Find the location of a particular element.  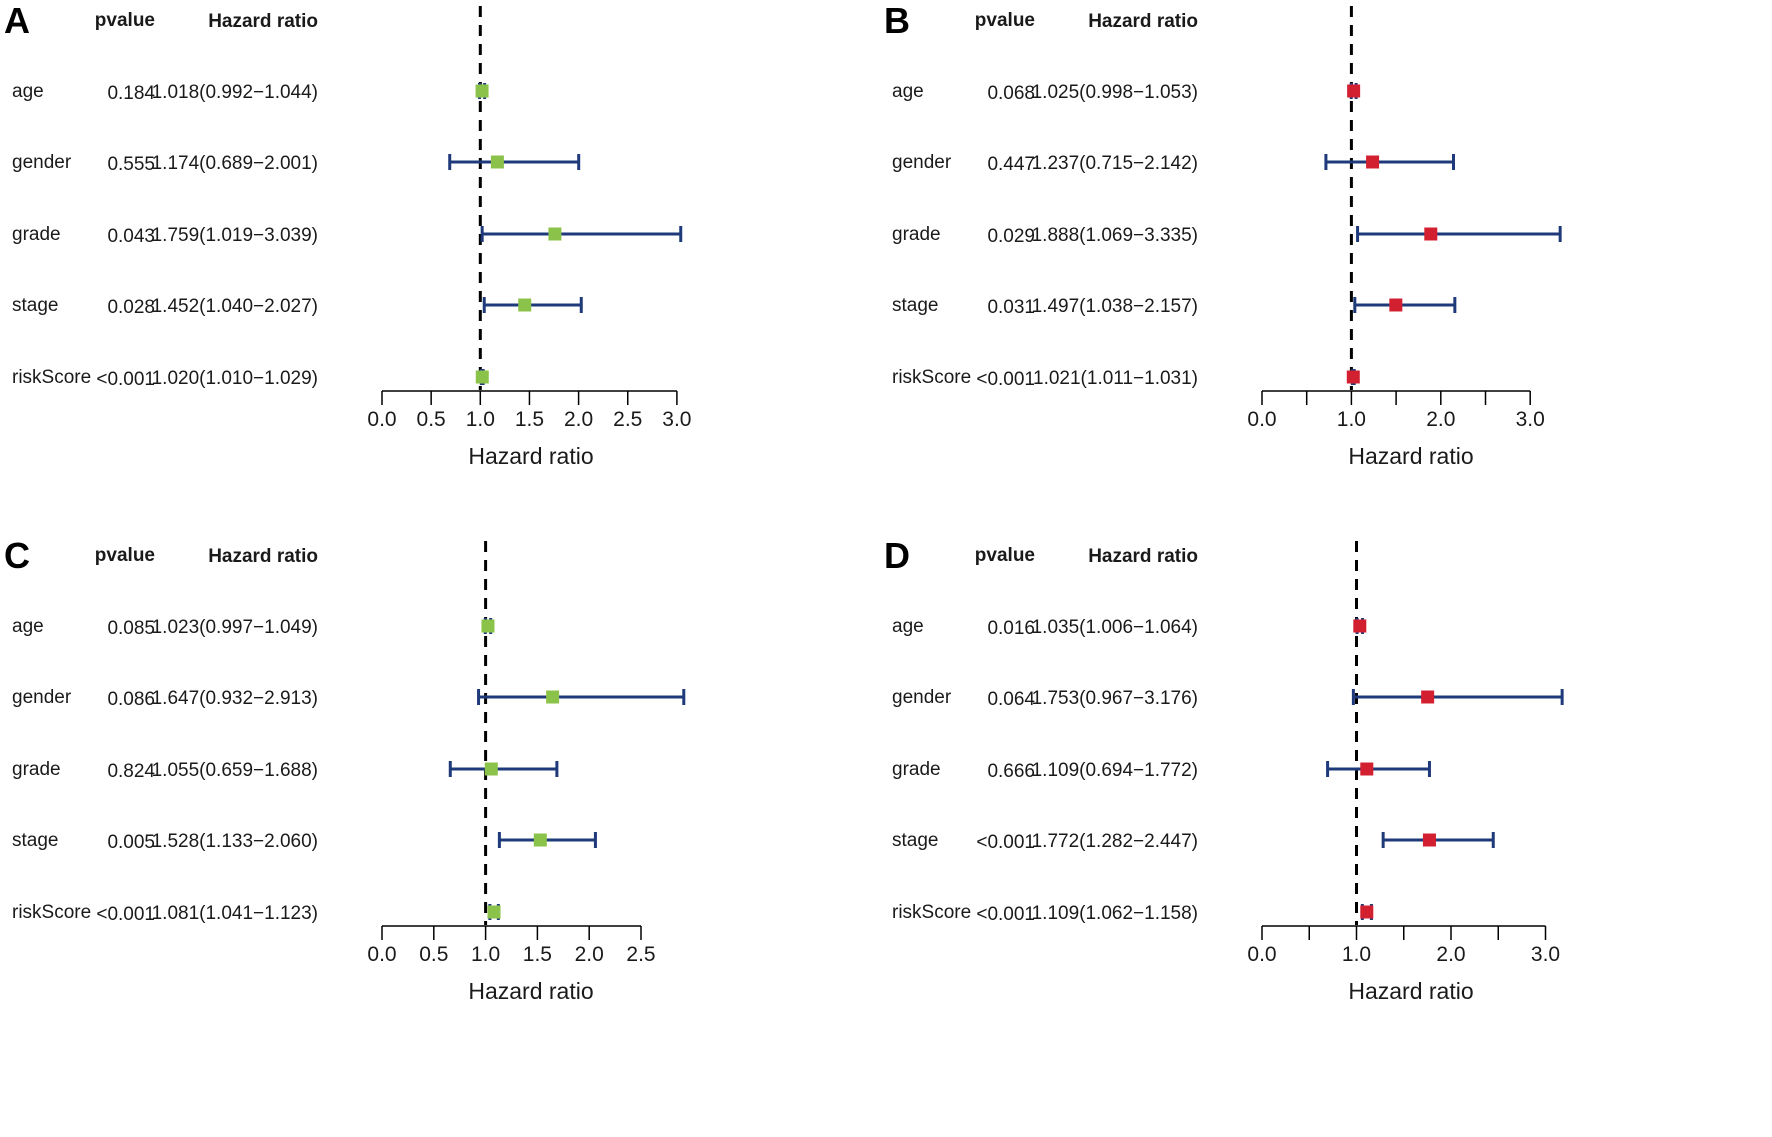

row-pvalue: 0.028 is located at coordinates (131, 307).